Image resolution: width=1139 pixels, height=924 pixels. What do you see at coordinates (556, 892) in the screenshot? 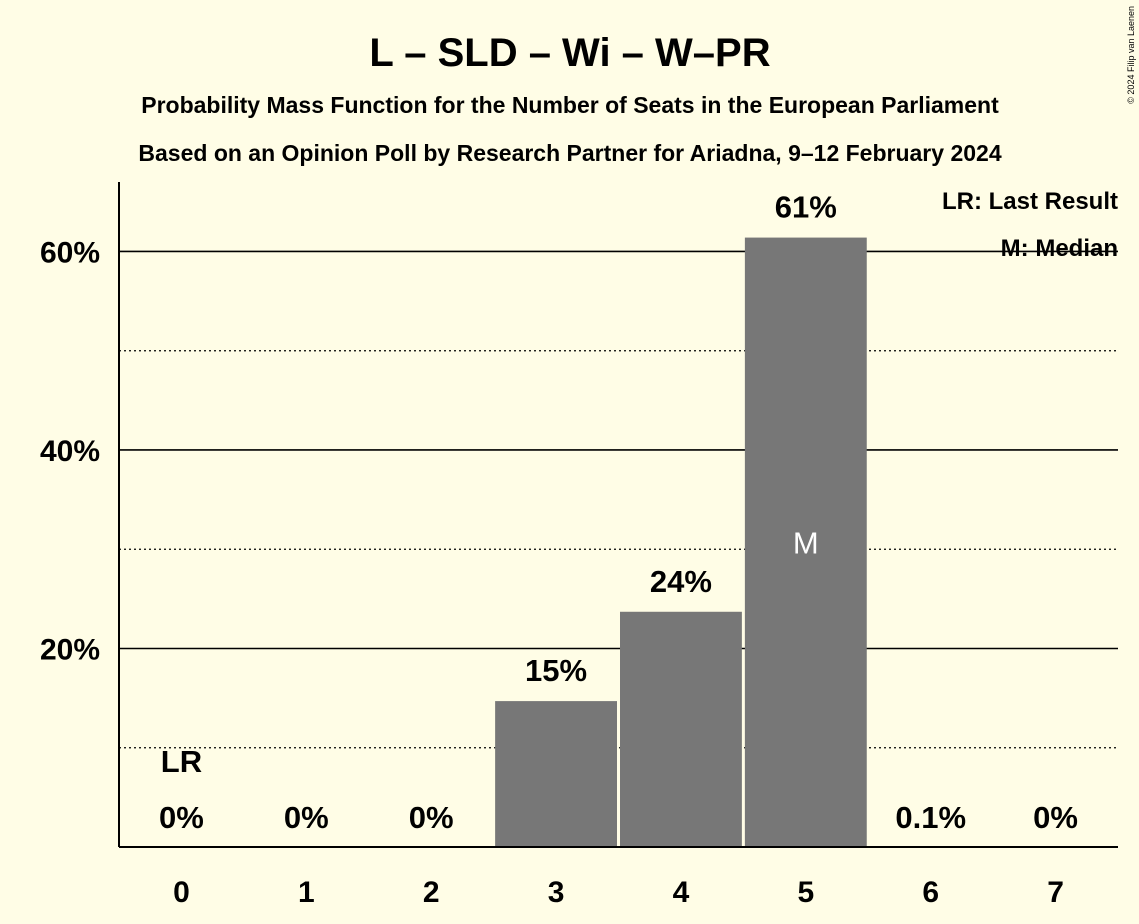
I see `x-tick-label: 3` at bounding box center [556, 892].